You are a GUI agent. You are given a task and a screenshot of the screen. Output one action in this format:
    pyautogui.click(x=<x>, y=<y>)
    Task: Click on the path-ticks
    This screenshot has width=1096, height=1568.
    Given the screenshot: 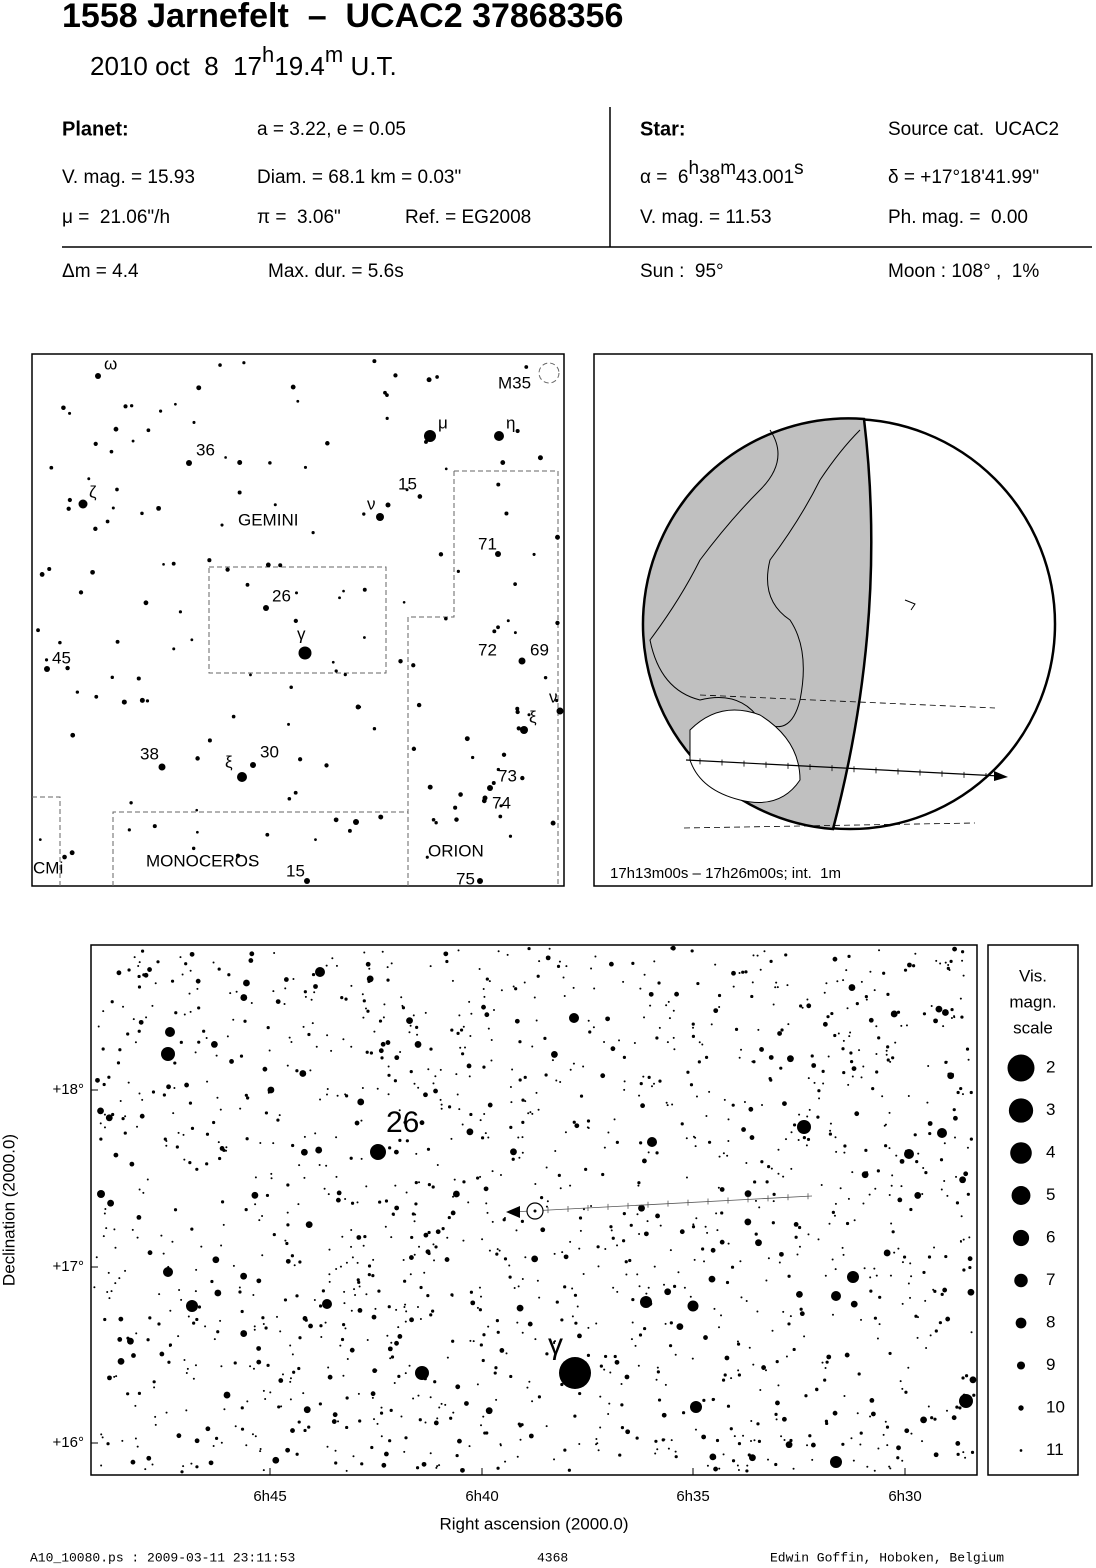 What is the action you would take?
    pyautogui.click(x=678, y=1203)
    